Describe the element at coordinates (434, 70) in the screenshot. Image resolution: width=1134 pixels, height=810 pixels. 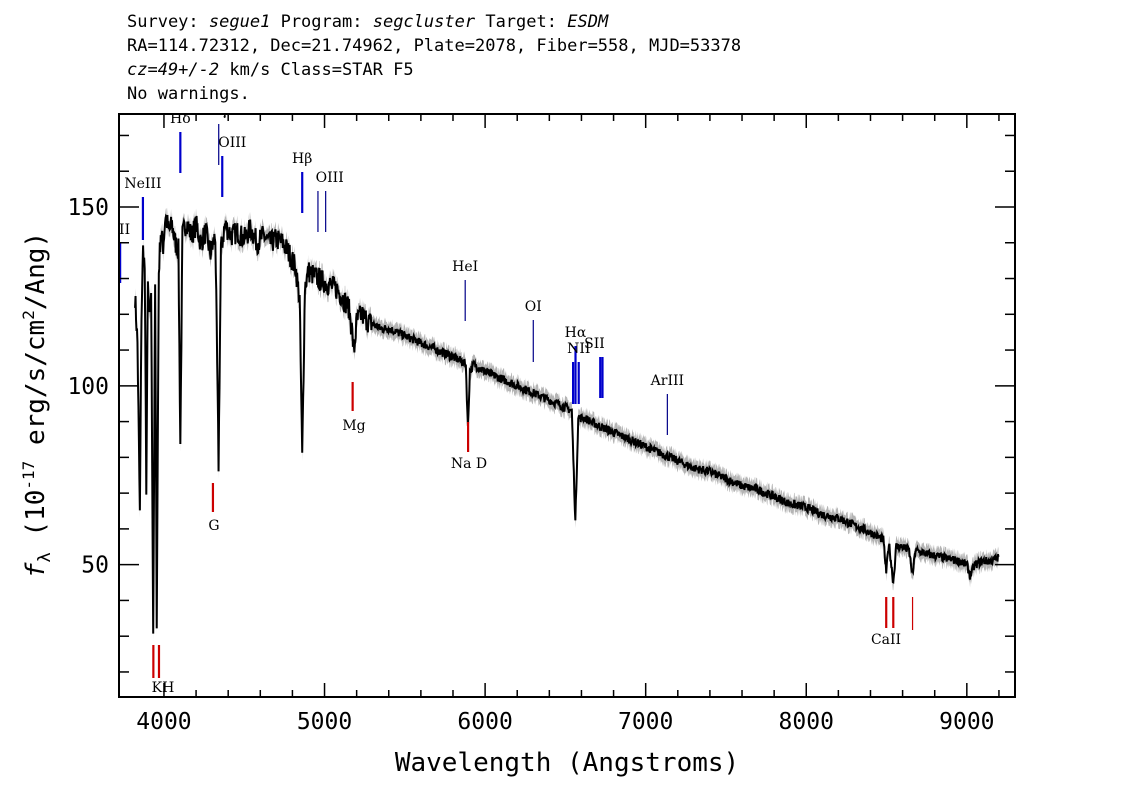
I see `header-line-redshift: cz=49+/-2 km/s Class=STAR F5` at that location.